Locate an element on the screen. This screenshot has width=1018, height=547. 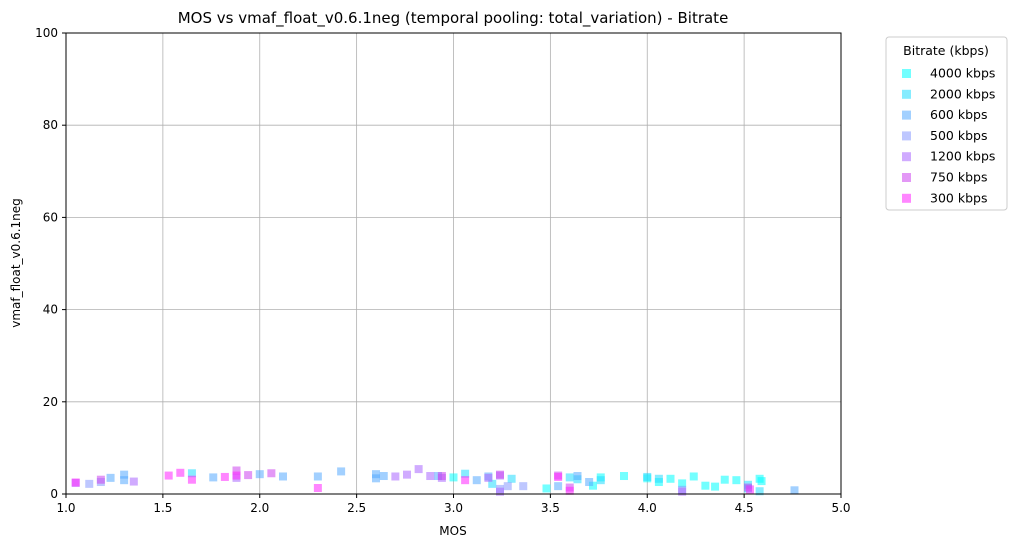
x-tick-label: 2.0 is located at coordinates (259, 508).